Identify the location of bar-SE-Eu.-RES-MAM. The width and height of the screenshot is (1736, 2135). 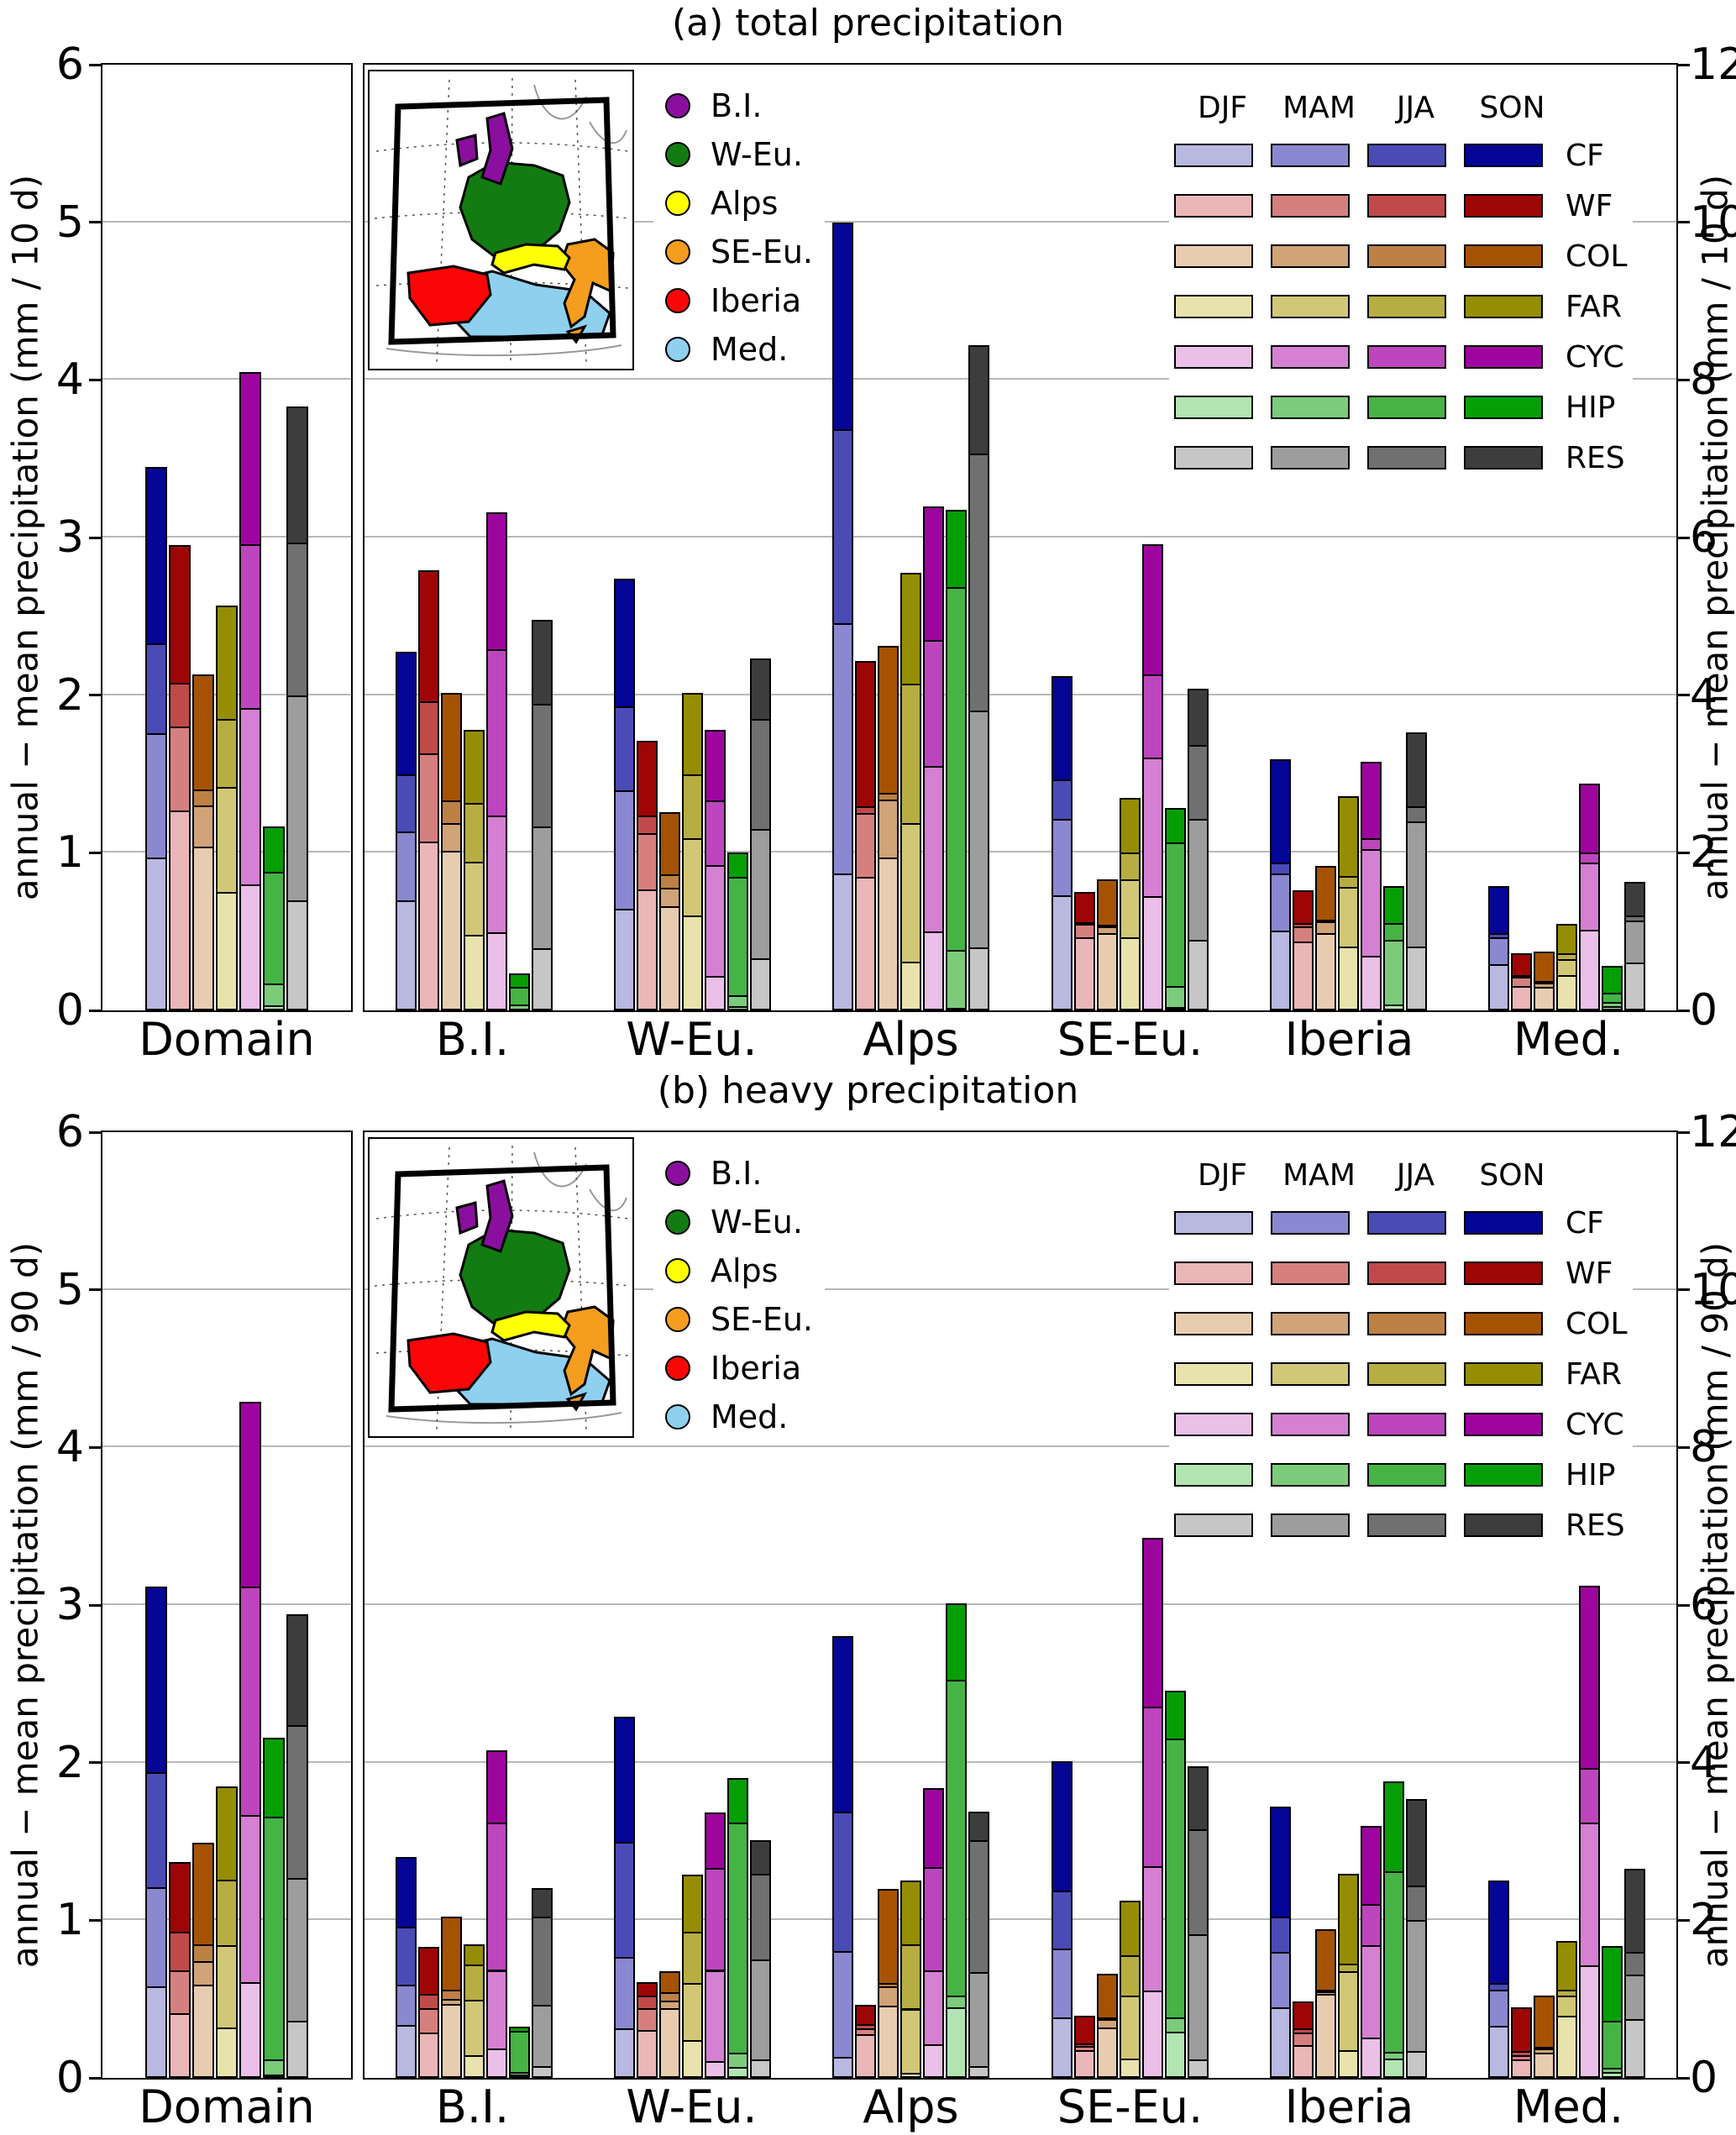
(1198, 1998).